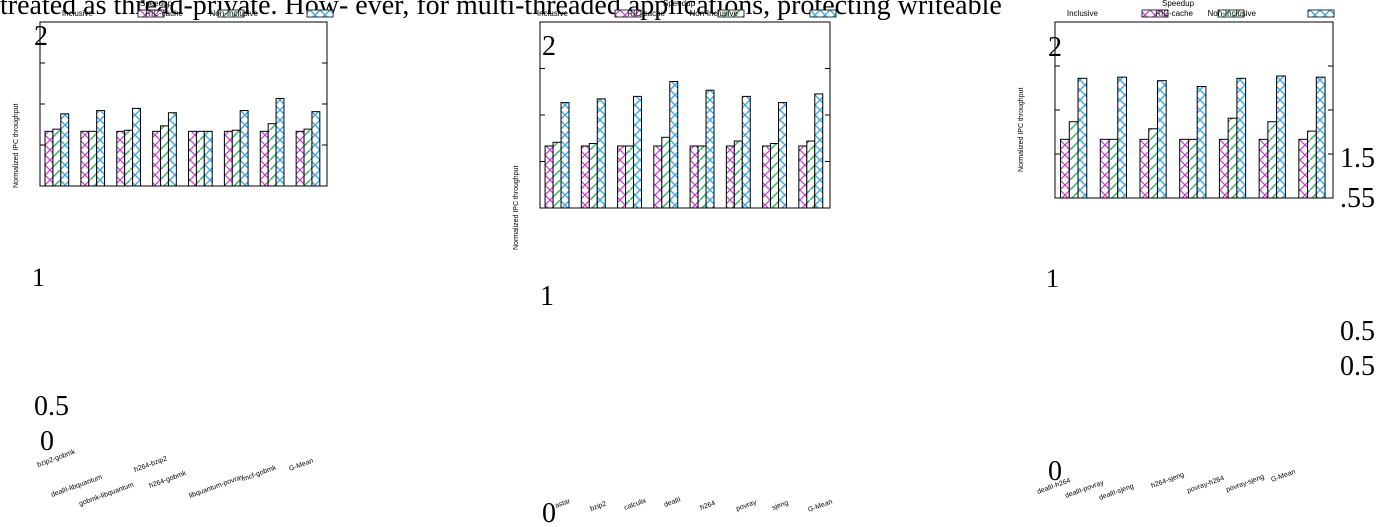  Describe the element at coordinates (192, 158) in the screenshot. I see `bar-inclusive-h264-gobmk` at that location.